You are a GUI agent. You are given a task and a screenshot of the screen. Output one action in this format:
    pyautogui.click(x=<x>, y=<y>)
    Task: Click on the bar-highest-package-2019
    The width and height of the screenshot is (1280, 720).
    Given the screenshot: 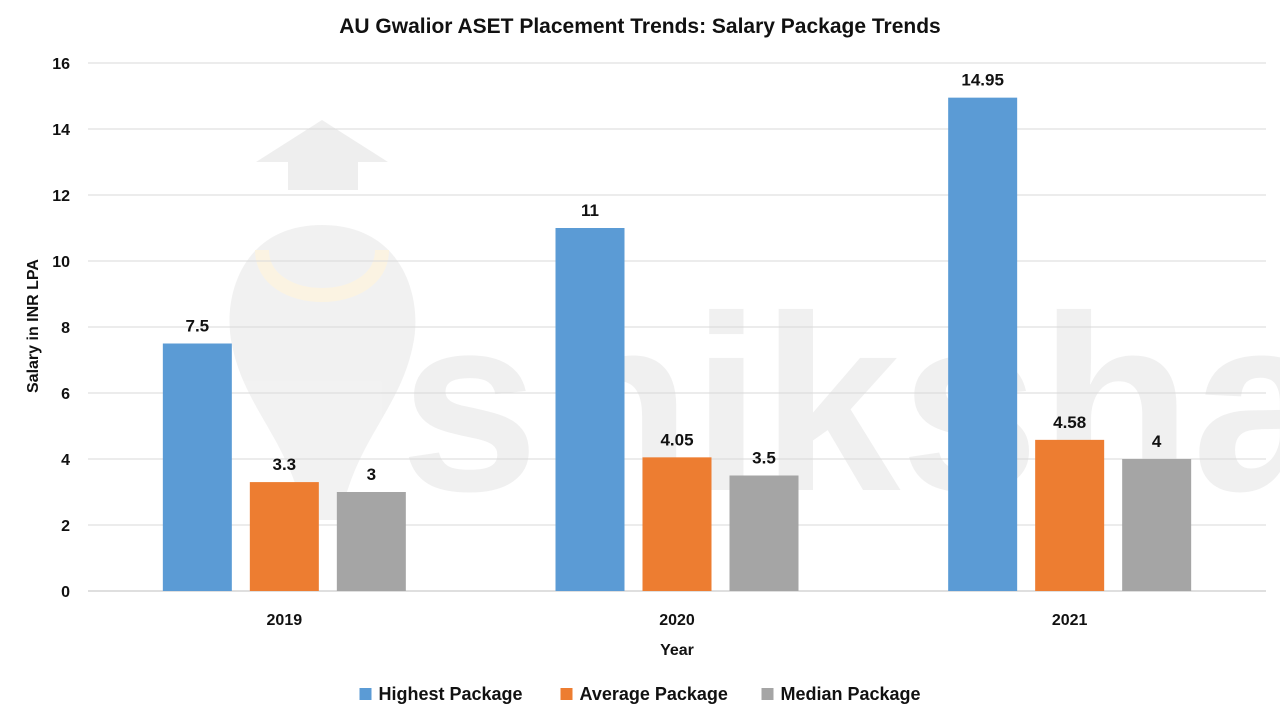 What is the action you would take?
    pyautogui.click(x=197, y=467)
    